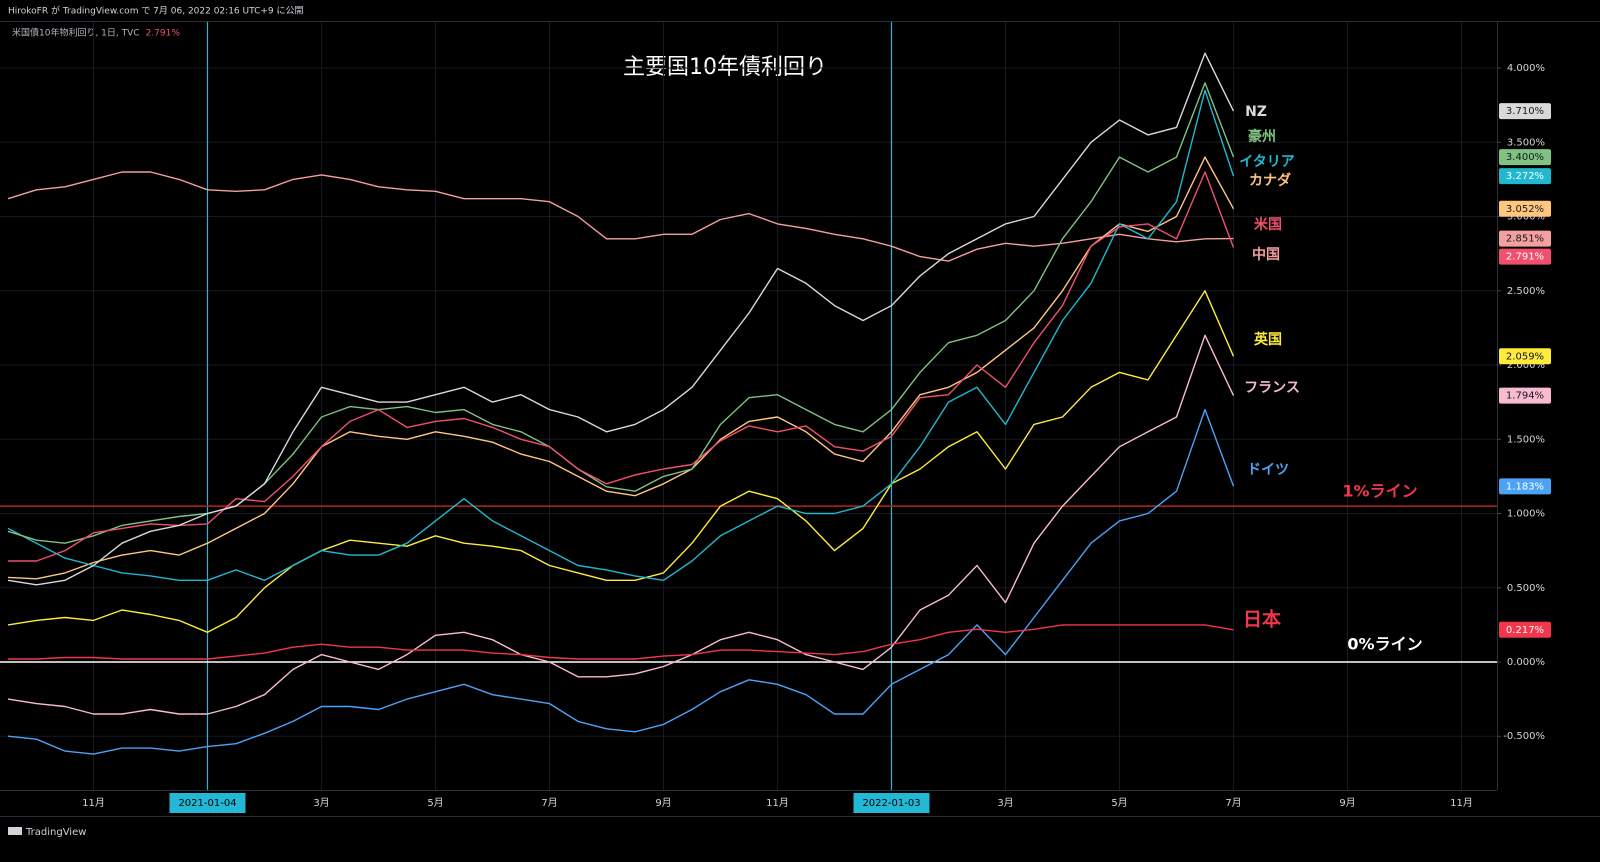 The image size is (1600, 862). Describe the element at coordinates (1268, 224) in the screenshot. I see `series-name: 米国` at that location.